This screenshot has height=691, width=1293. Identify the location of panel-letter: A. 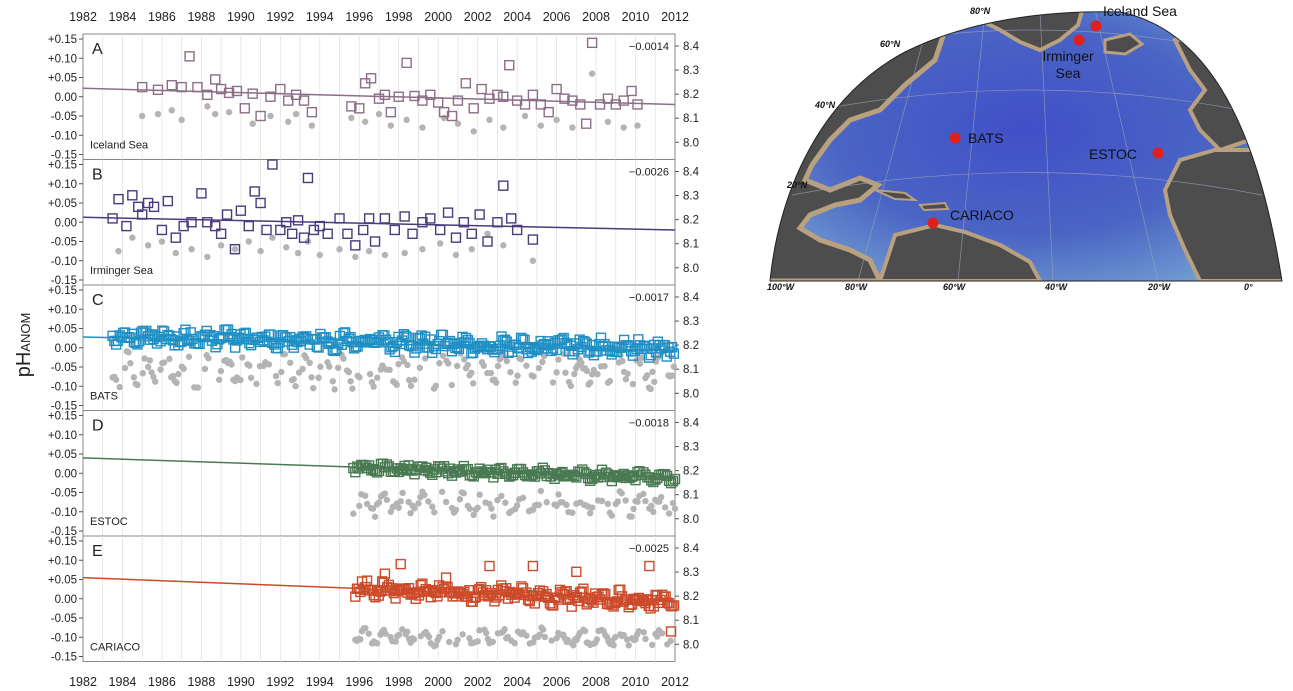
(97, 49).